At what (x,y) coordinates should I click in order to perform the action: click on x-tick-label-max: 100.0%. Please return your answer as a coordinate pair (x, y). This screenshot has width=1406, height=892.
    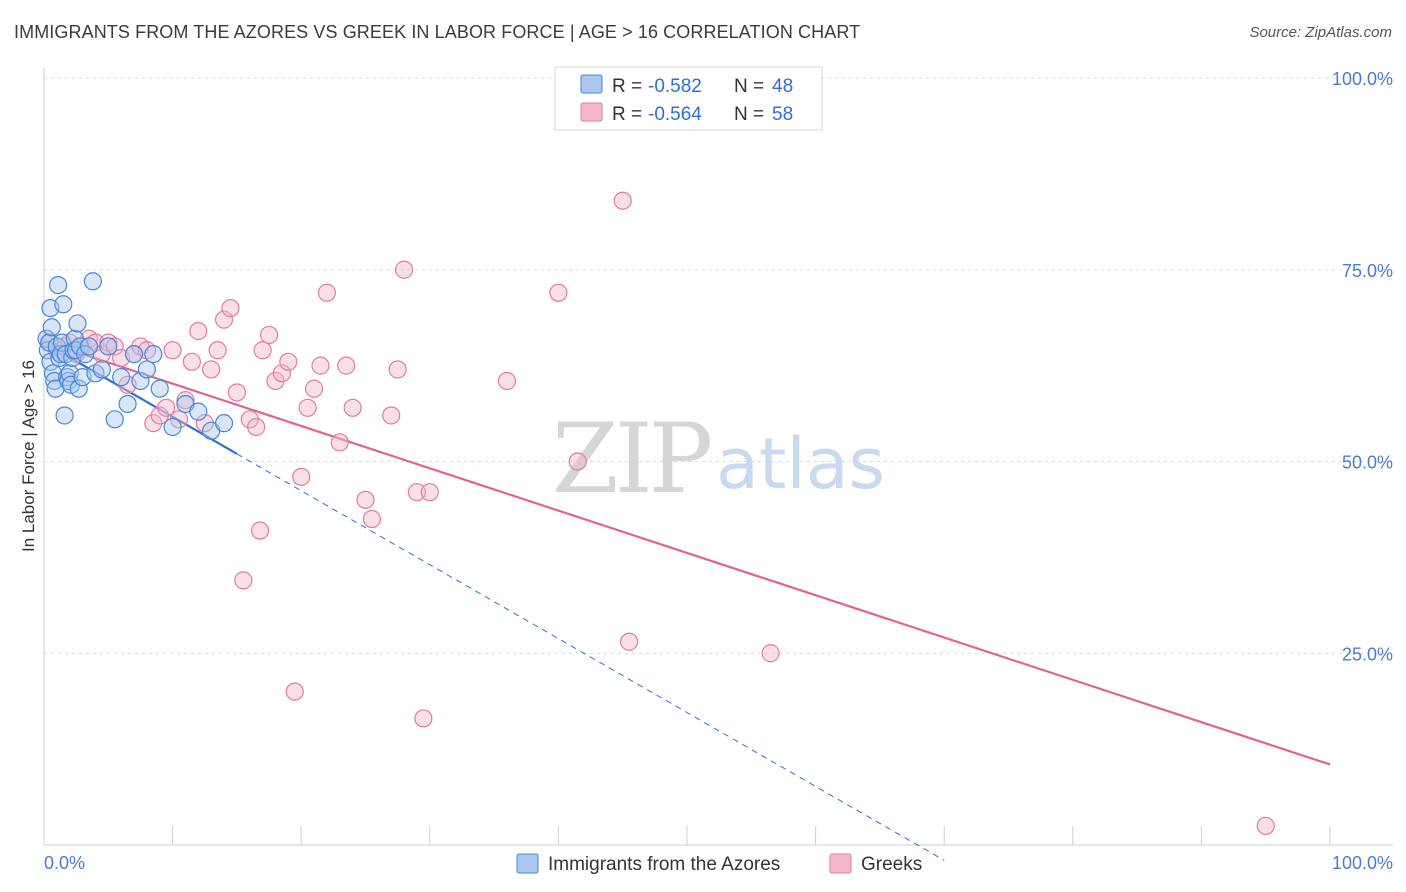
    Looking at the image, I should click on (1362, 863).